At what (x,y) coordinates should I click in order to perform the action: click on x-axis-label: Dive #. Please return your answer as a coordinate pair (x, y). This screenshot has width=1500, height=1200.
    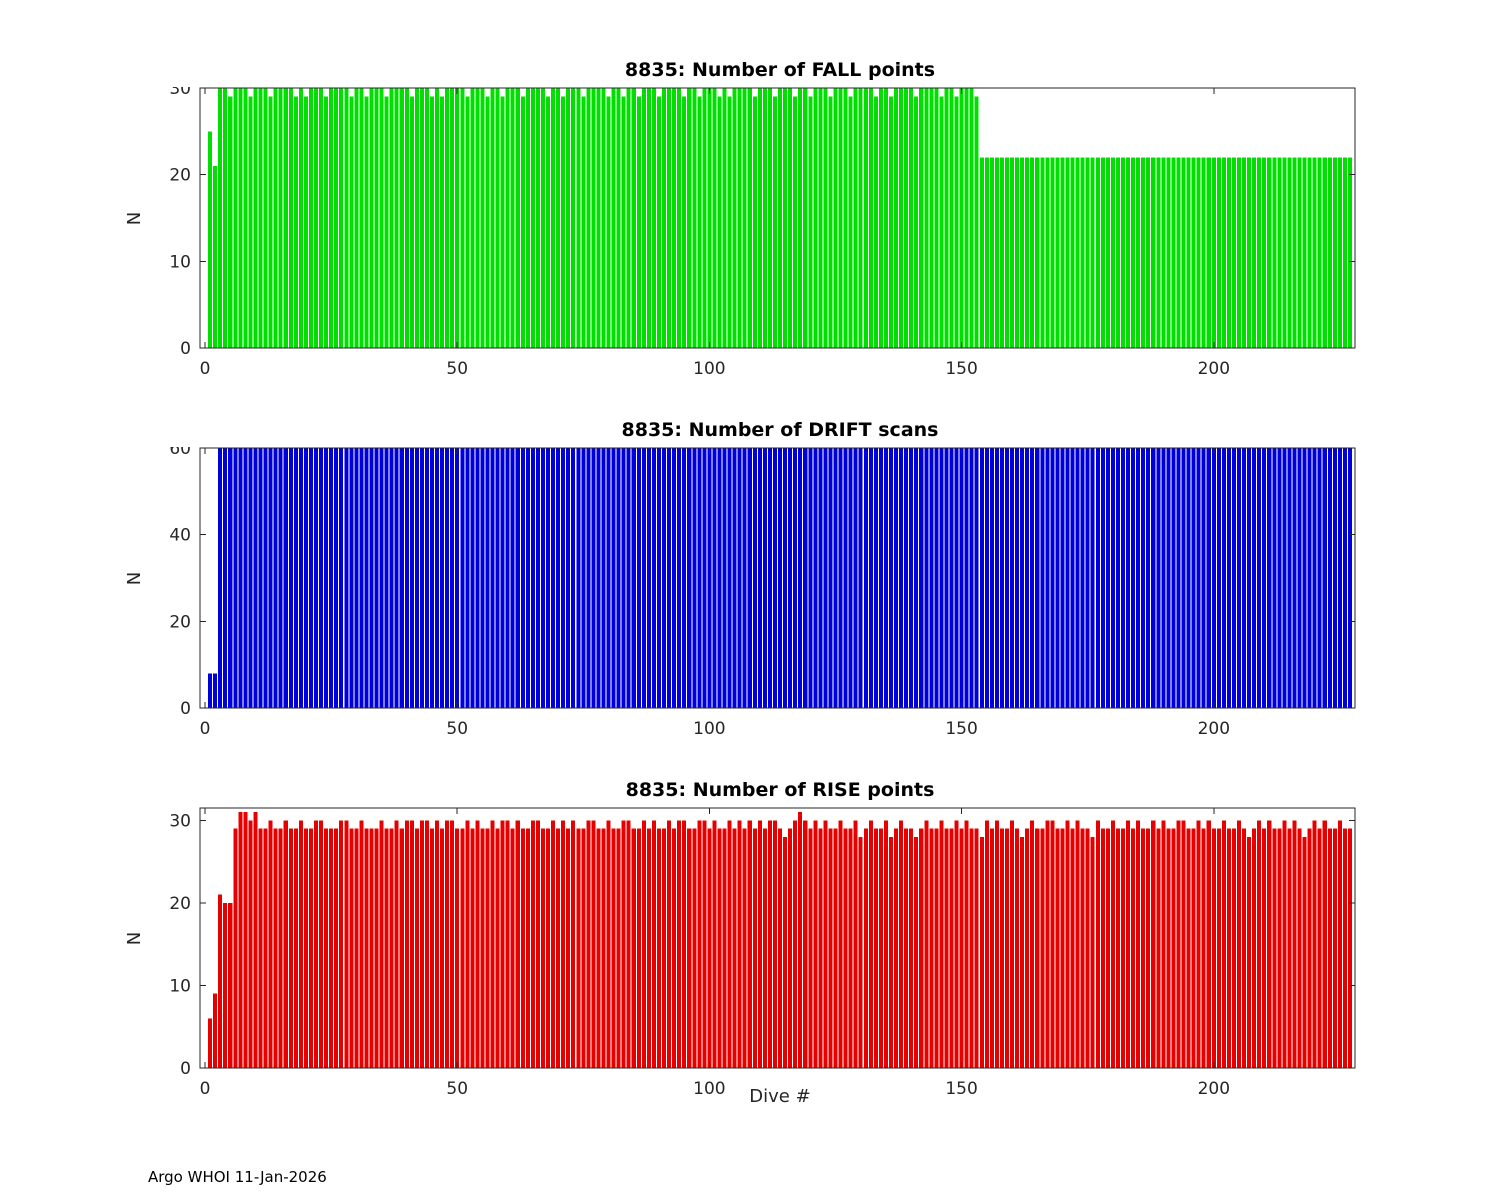
    Looking at the image, I should click on (780, 1096).